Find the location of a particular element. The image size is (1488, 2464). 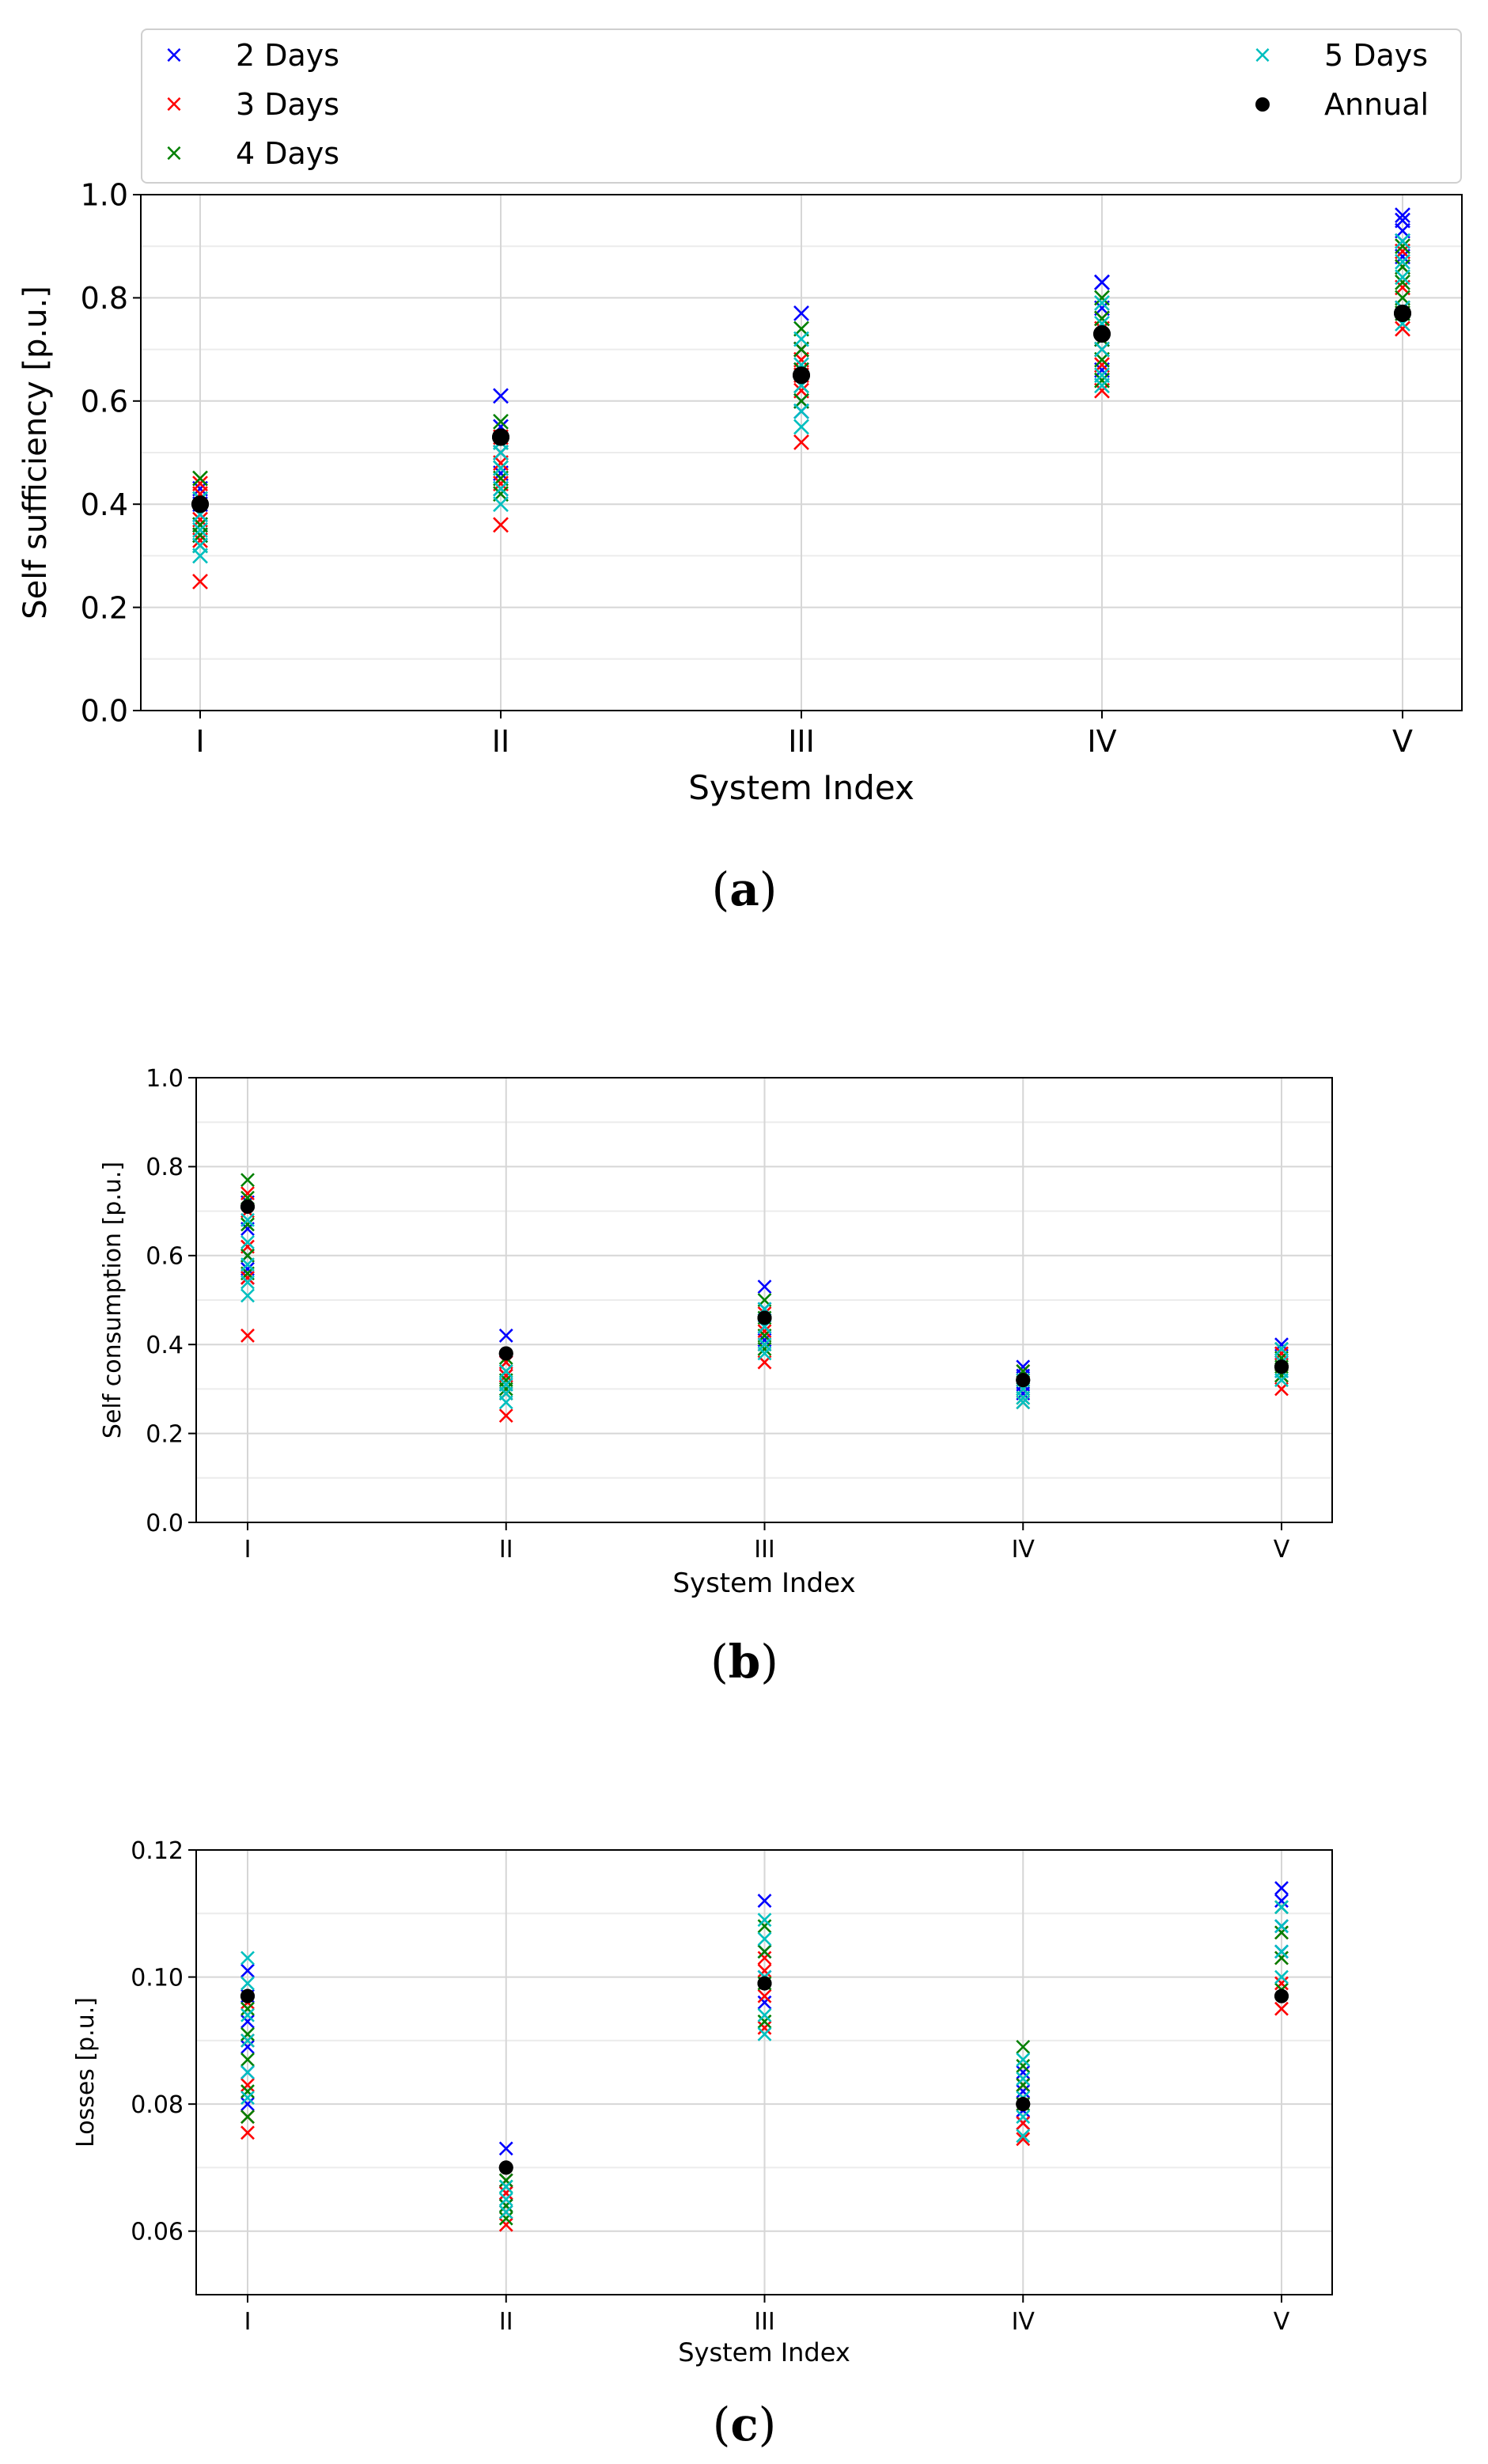

caption-c: (c) is located at coordinates (744, 2424).